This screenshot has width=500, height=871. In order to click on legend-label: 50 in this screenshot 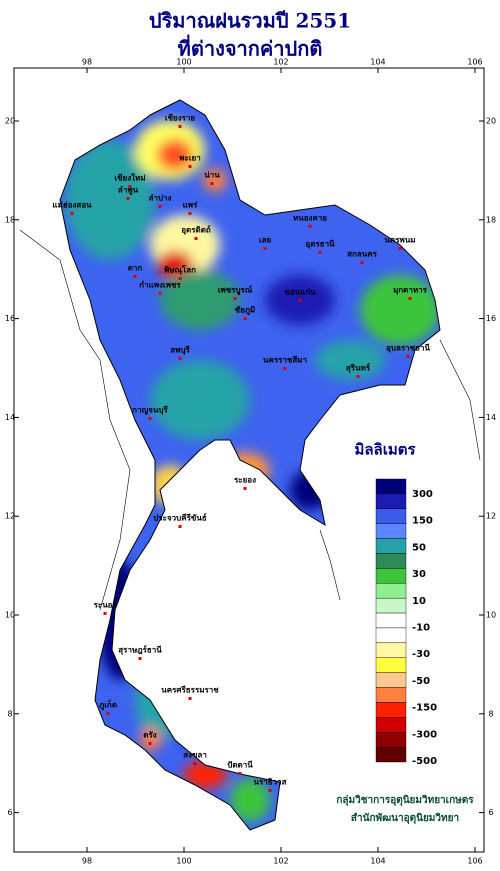, I will do `click(419, 547)`.